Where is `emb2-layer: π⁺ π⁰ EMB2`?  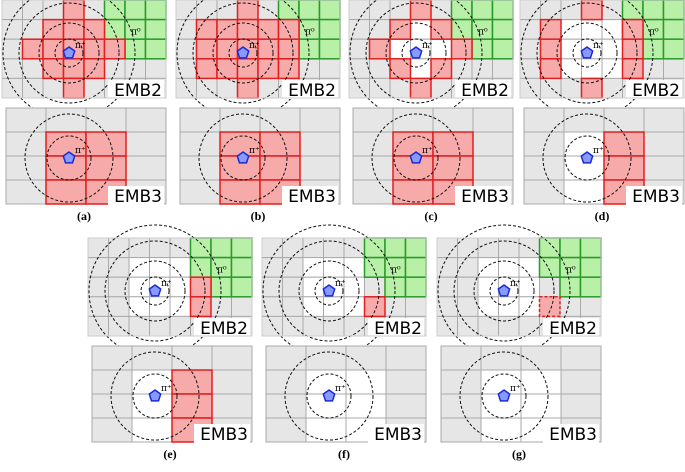
emb2-layer: π⁺ π⁰ EMB2 is located at coordinates (170, 291).